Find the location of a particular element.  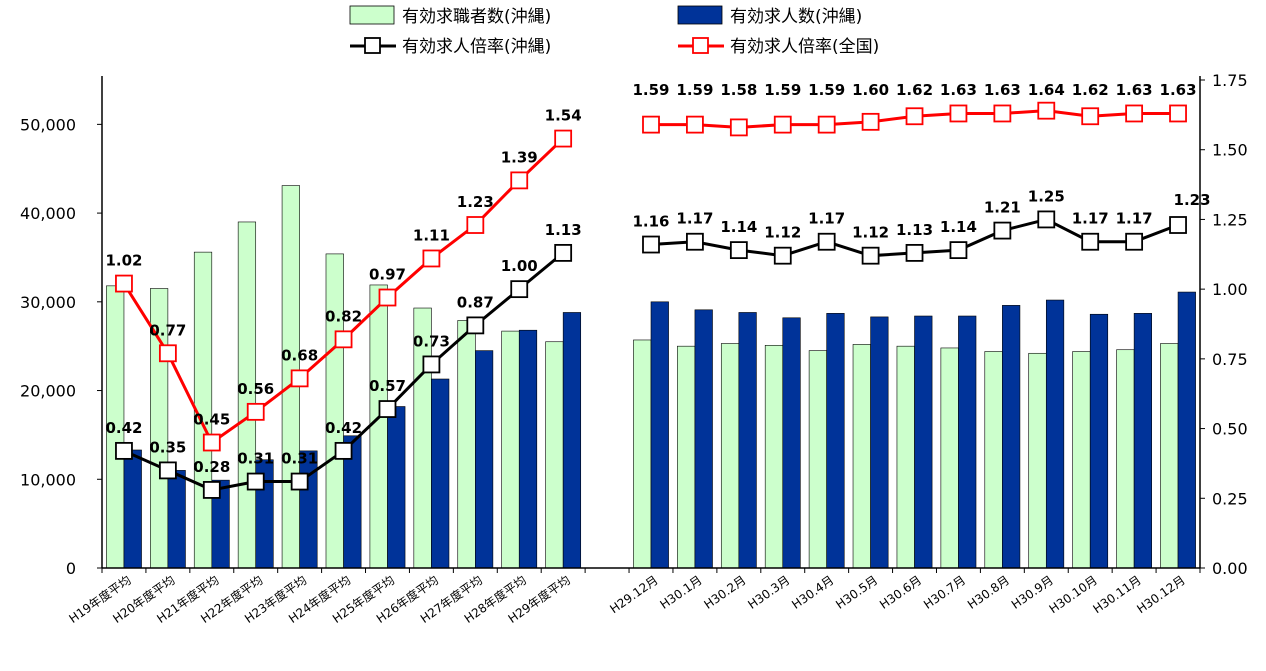

data-label-okinawa-ratio-23: 1.17 is located at coordinates (1134, 219).